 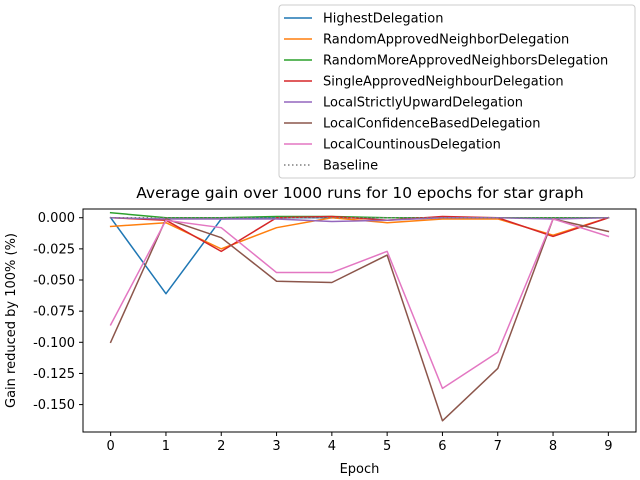 I want to click on x-tick-label: 4, so click(x=332, y=446).